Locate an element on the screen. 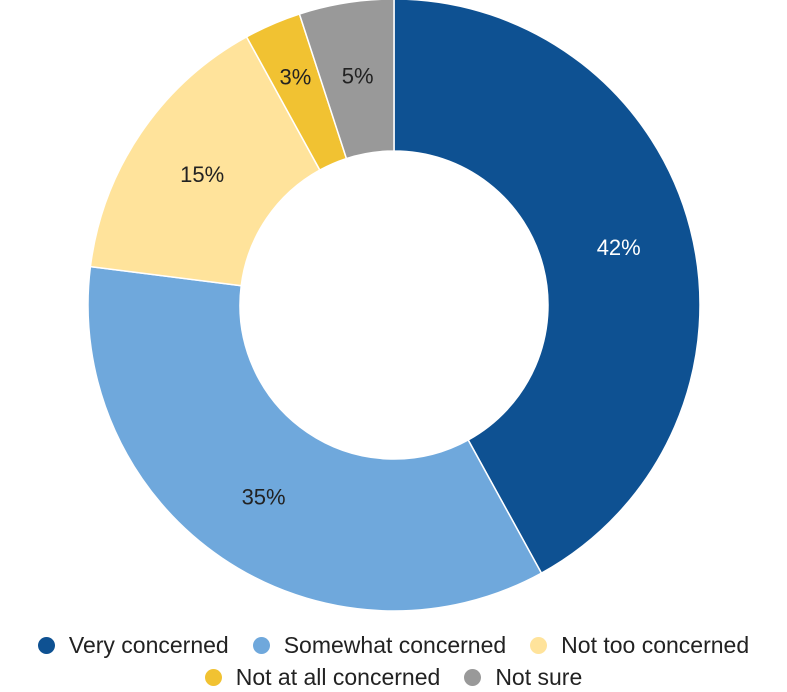 Image resolution: width=787 pixels, height=692 pixels. data-label-not-too-concerned: 15% is located at coordinates (202, 174).